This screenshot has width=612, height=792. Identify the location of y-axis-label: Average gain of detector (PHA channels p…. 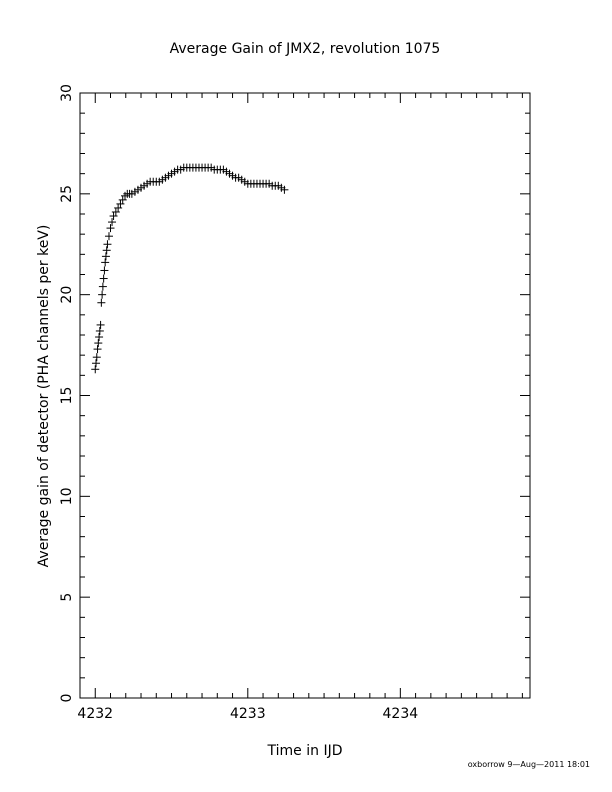
(44, 396).